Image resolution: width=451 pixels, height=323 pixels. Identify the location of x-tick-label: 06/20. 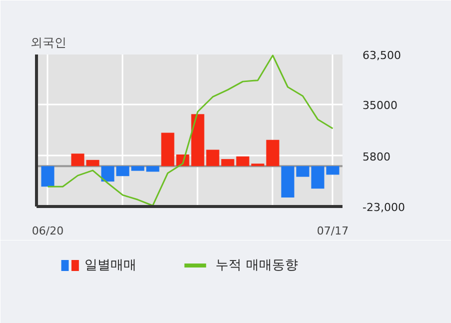
(48, 231).